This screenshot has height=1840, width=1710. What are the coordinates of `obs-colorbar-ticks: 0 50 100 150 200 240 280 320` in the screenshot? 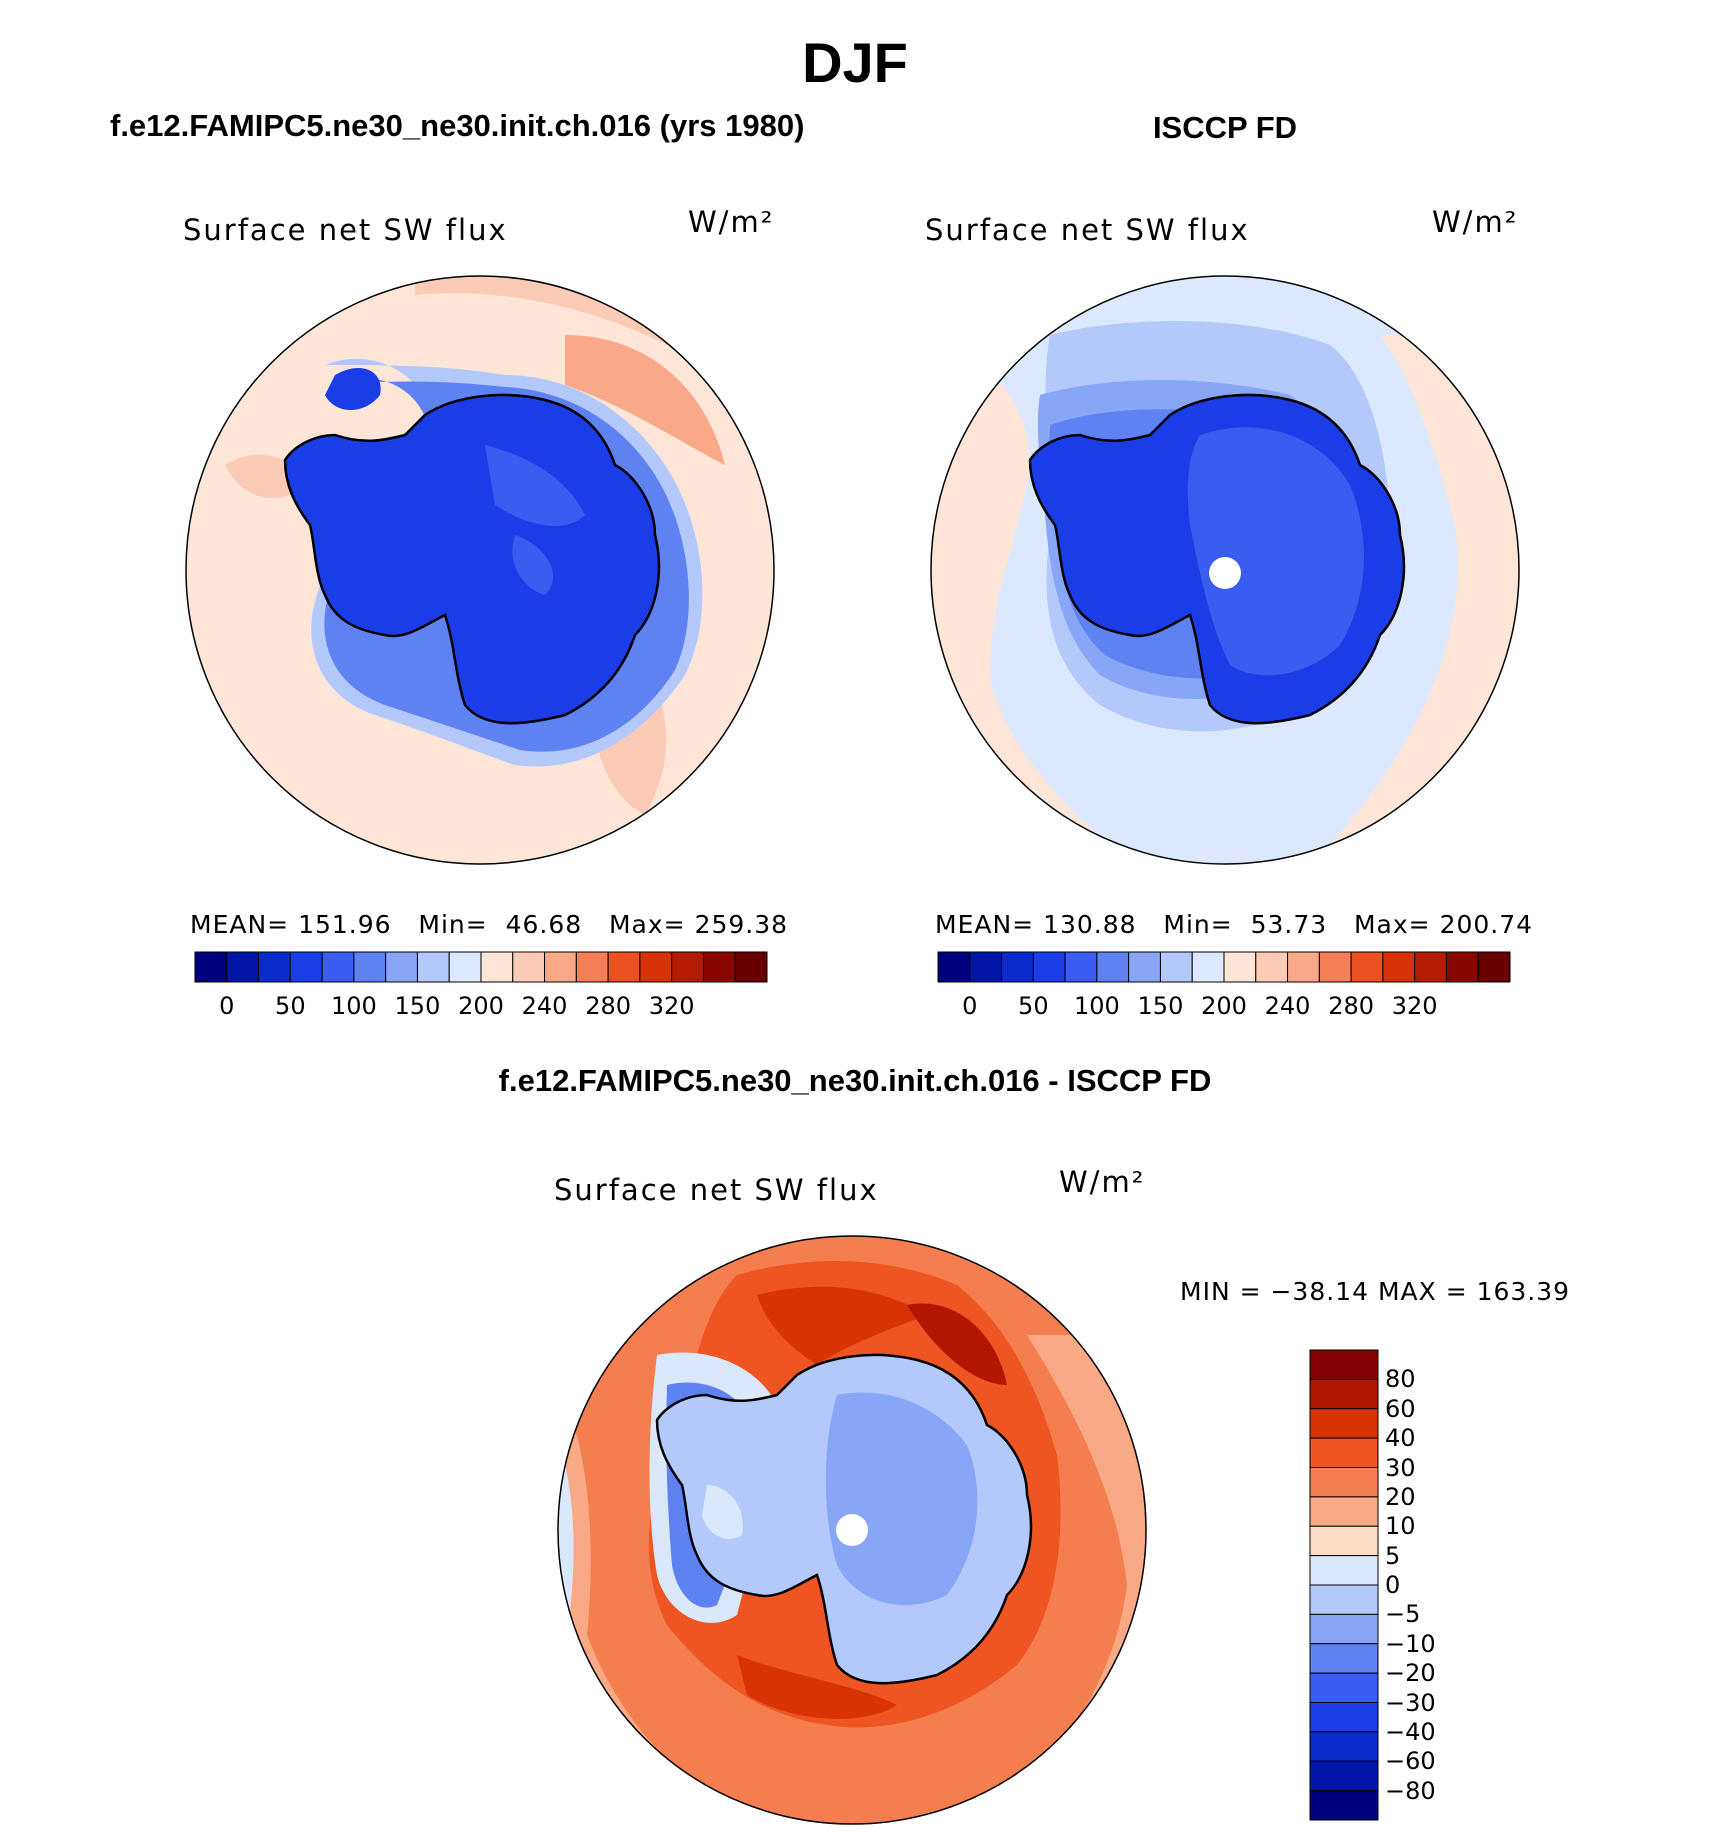 It's located at (1224, 1007).